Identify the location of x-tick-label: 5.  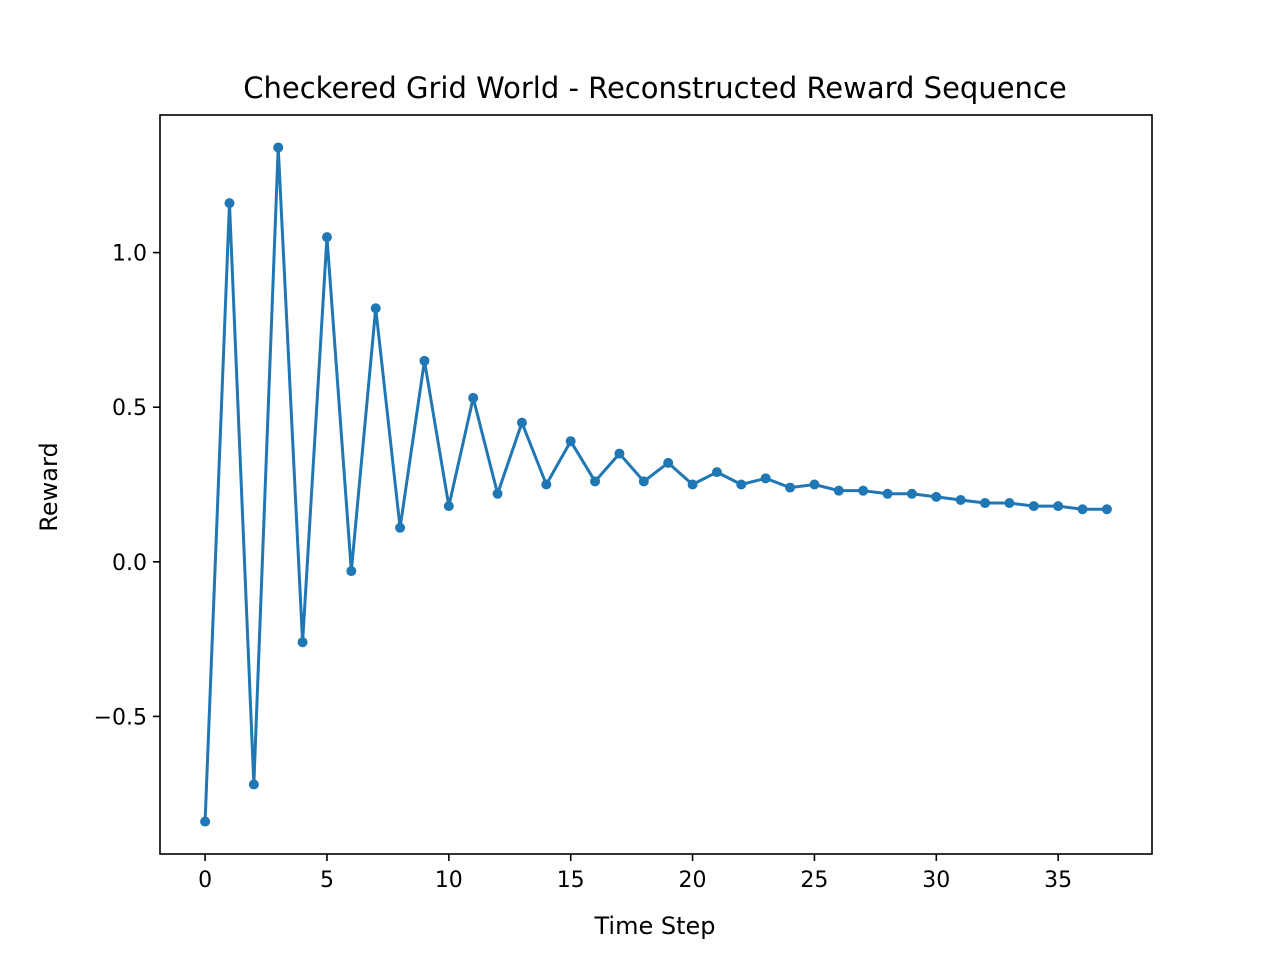
(327, 880).